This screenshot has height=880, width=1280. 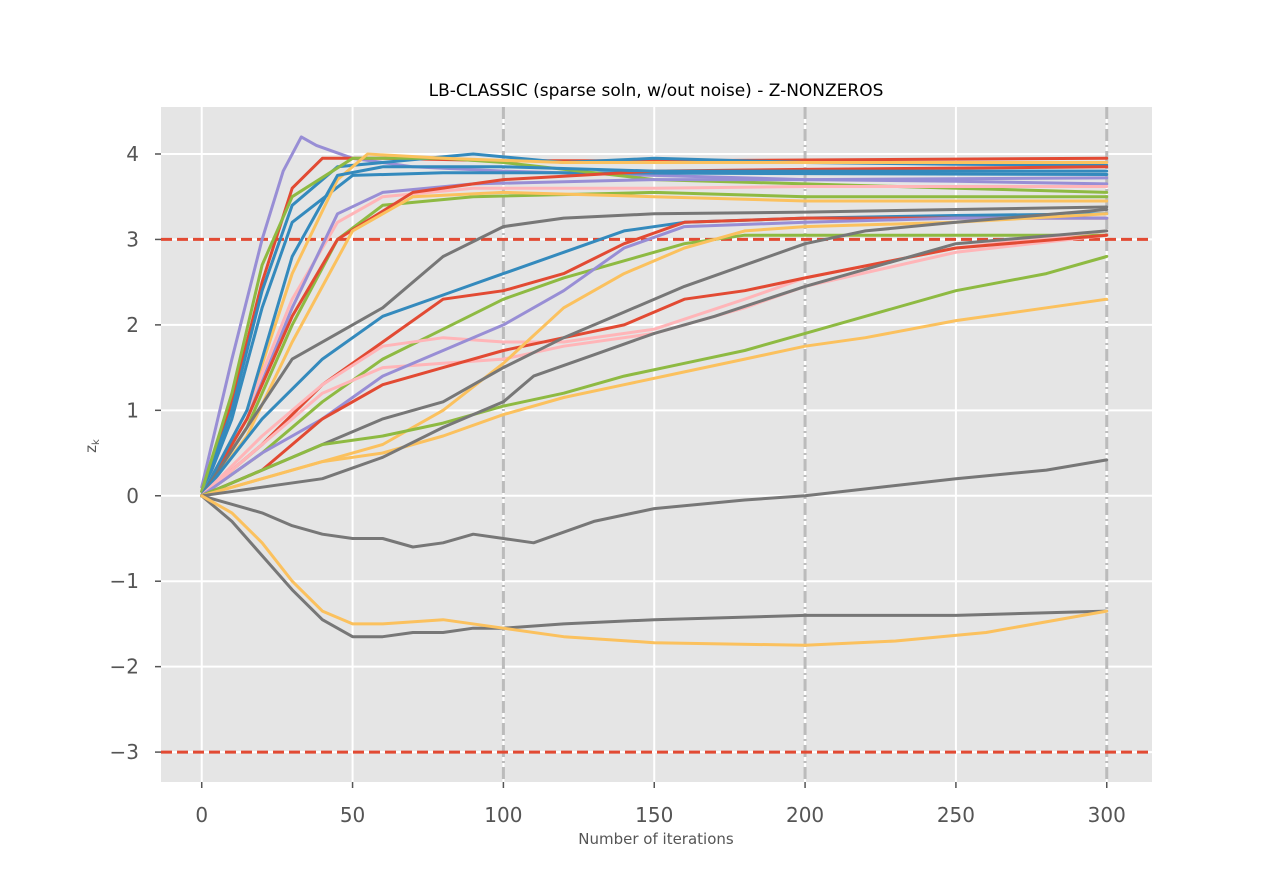 What do you see at coordinates (956, 815) in the screenshot?
I see `x-tick-label-5: 250` at bounding box center [956, 815].